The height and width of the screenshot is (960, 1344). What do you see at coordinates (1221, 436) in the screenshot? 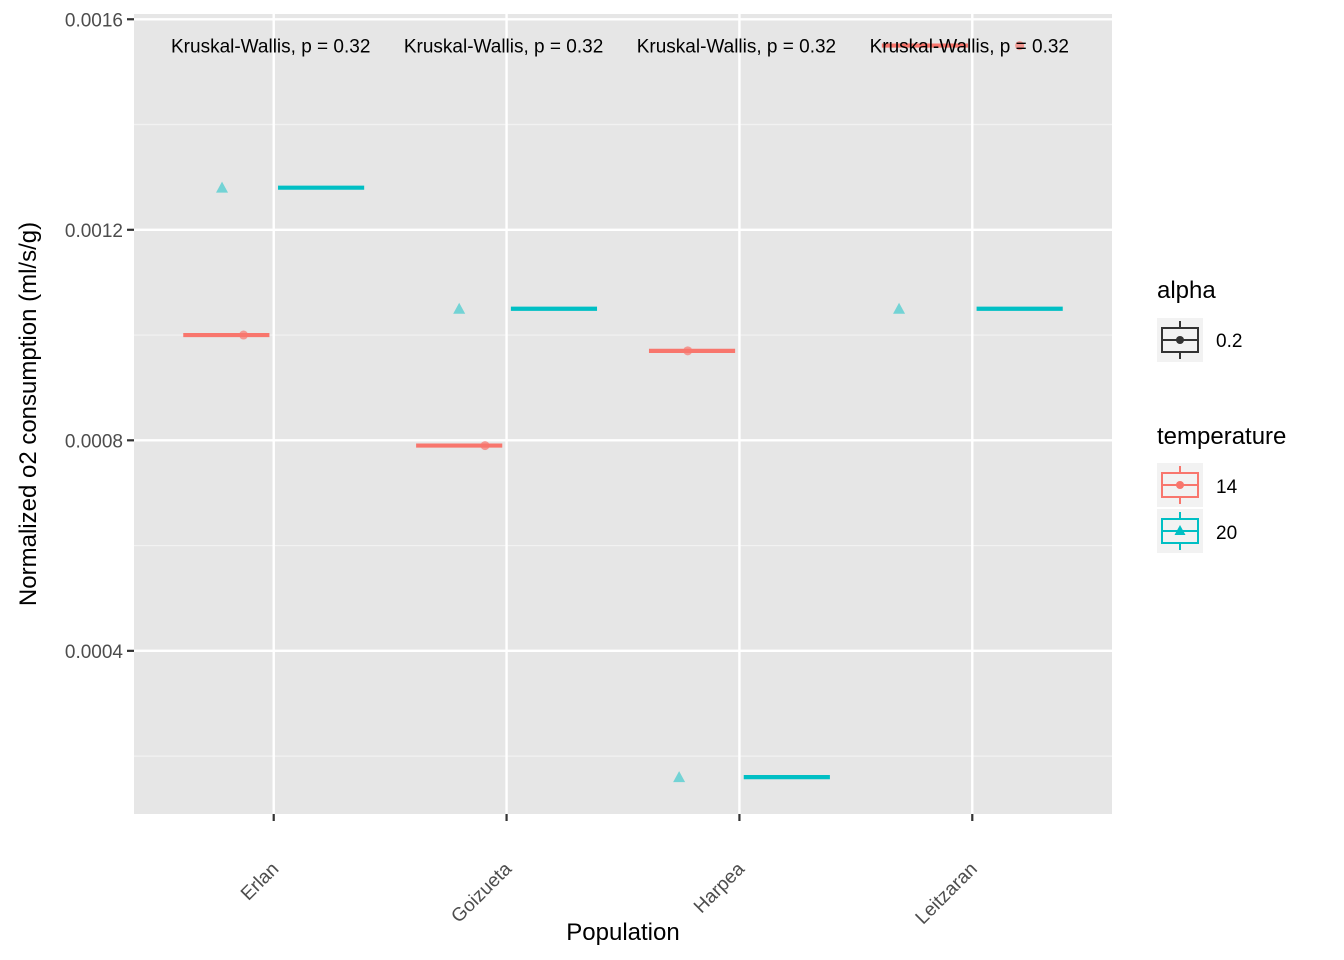
I see `legend-temperature-title: temperature` at bounding box center [1221, 436].